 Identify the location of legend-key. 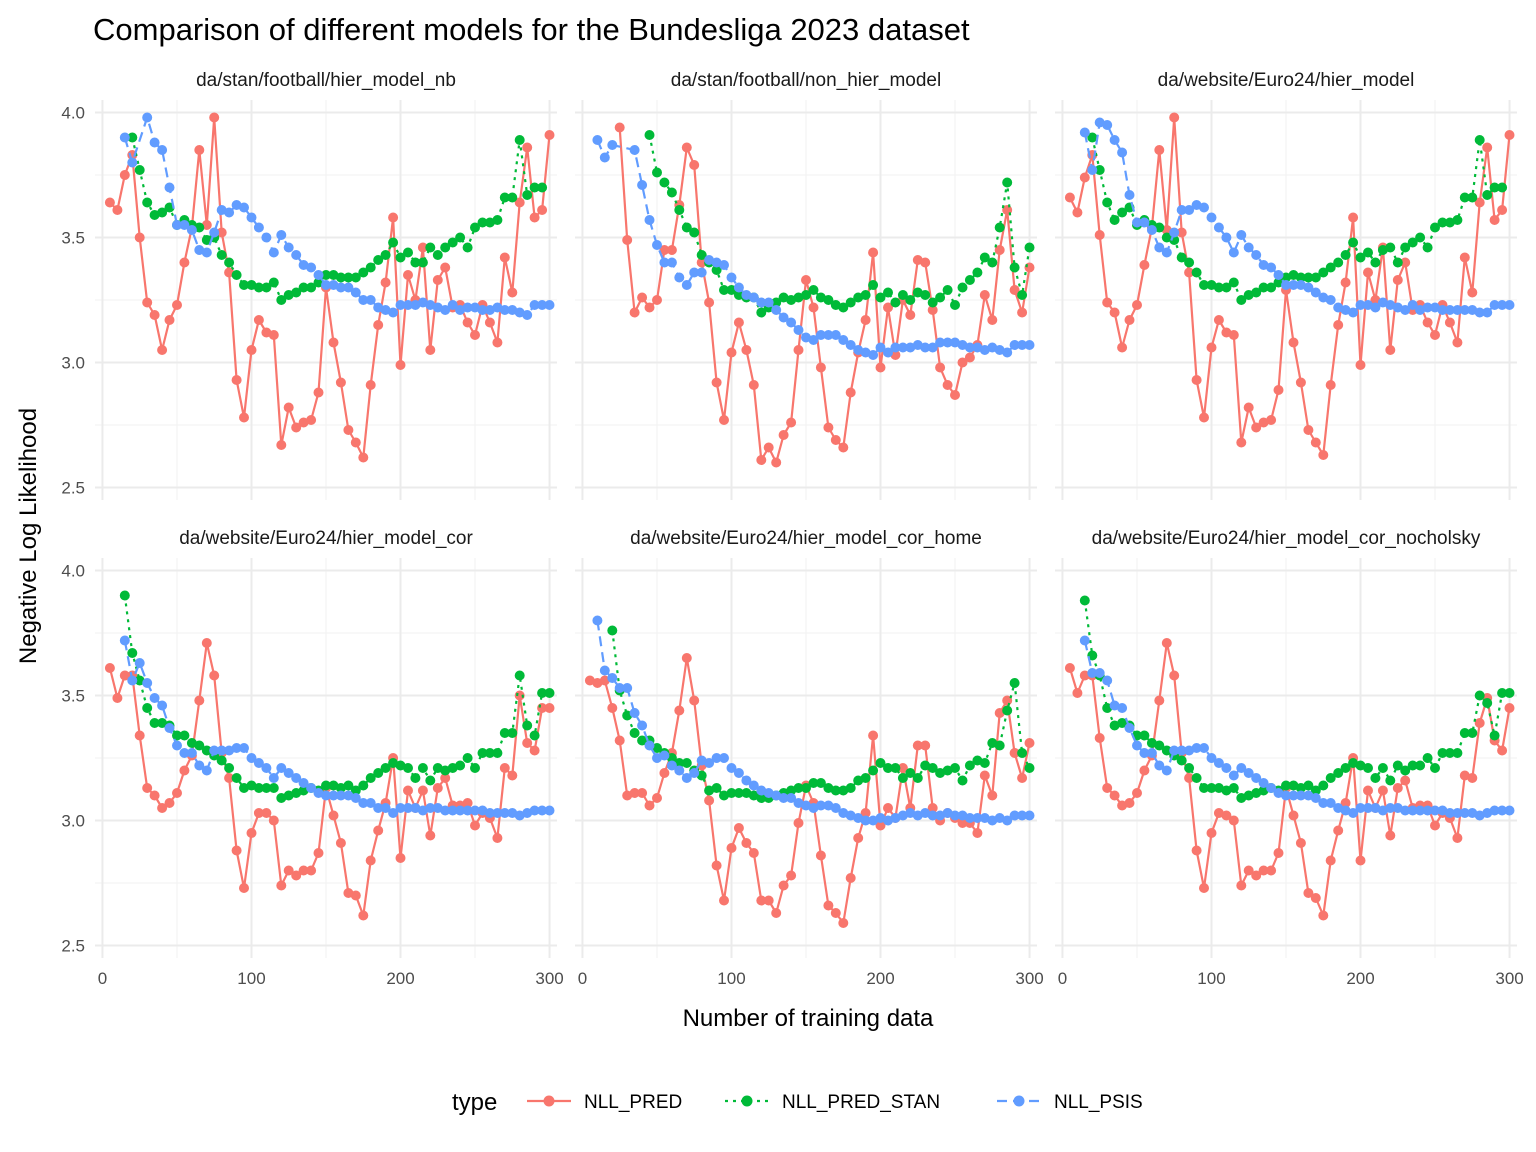
(747, 1101).